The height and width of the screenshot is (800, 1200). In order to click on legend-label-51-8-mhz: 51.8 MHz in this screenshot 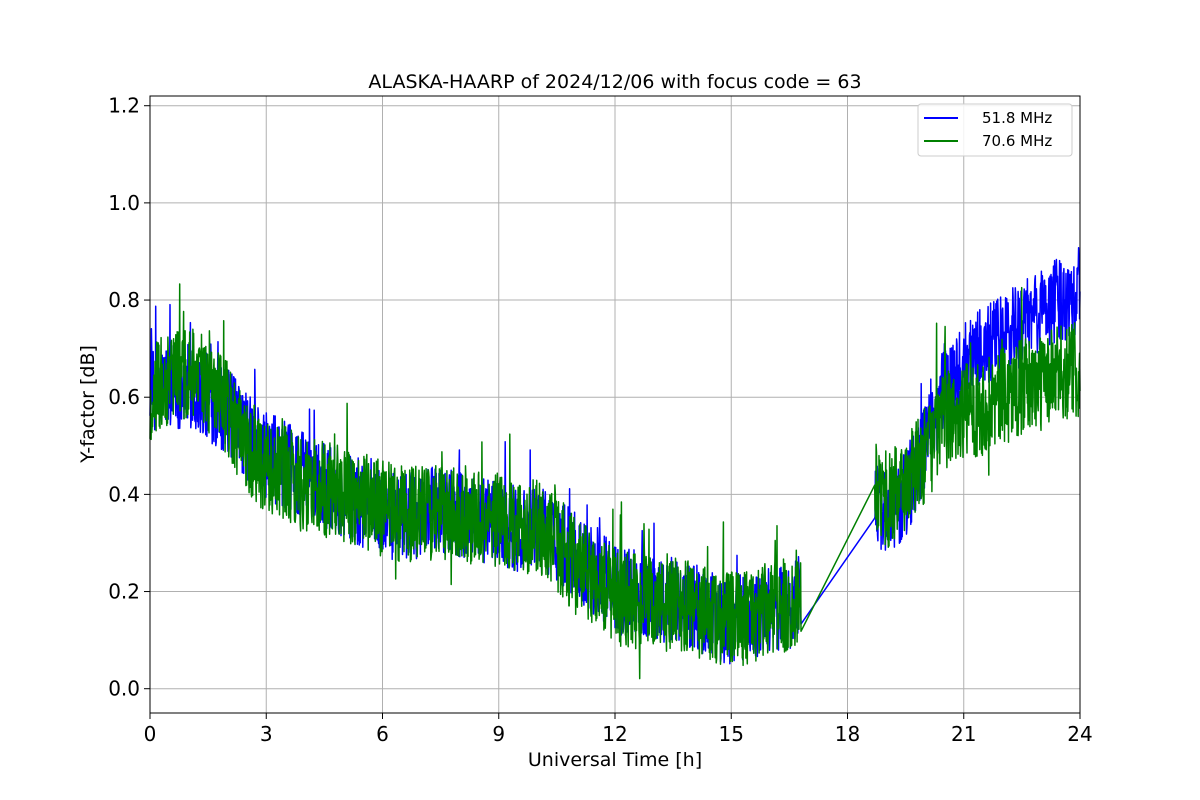, I will do `click(1017, 118)`.